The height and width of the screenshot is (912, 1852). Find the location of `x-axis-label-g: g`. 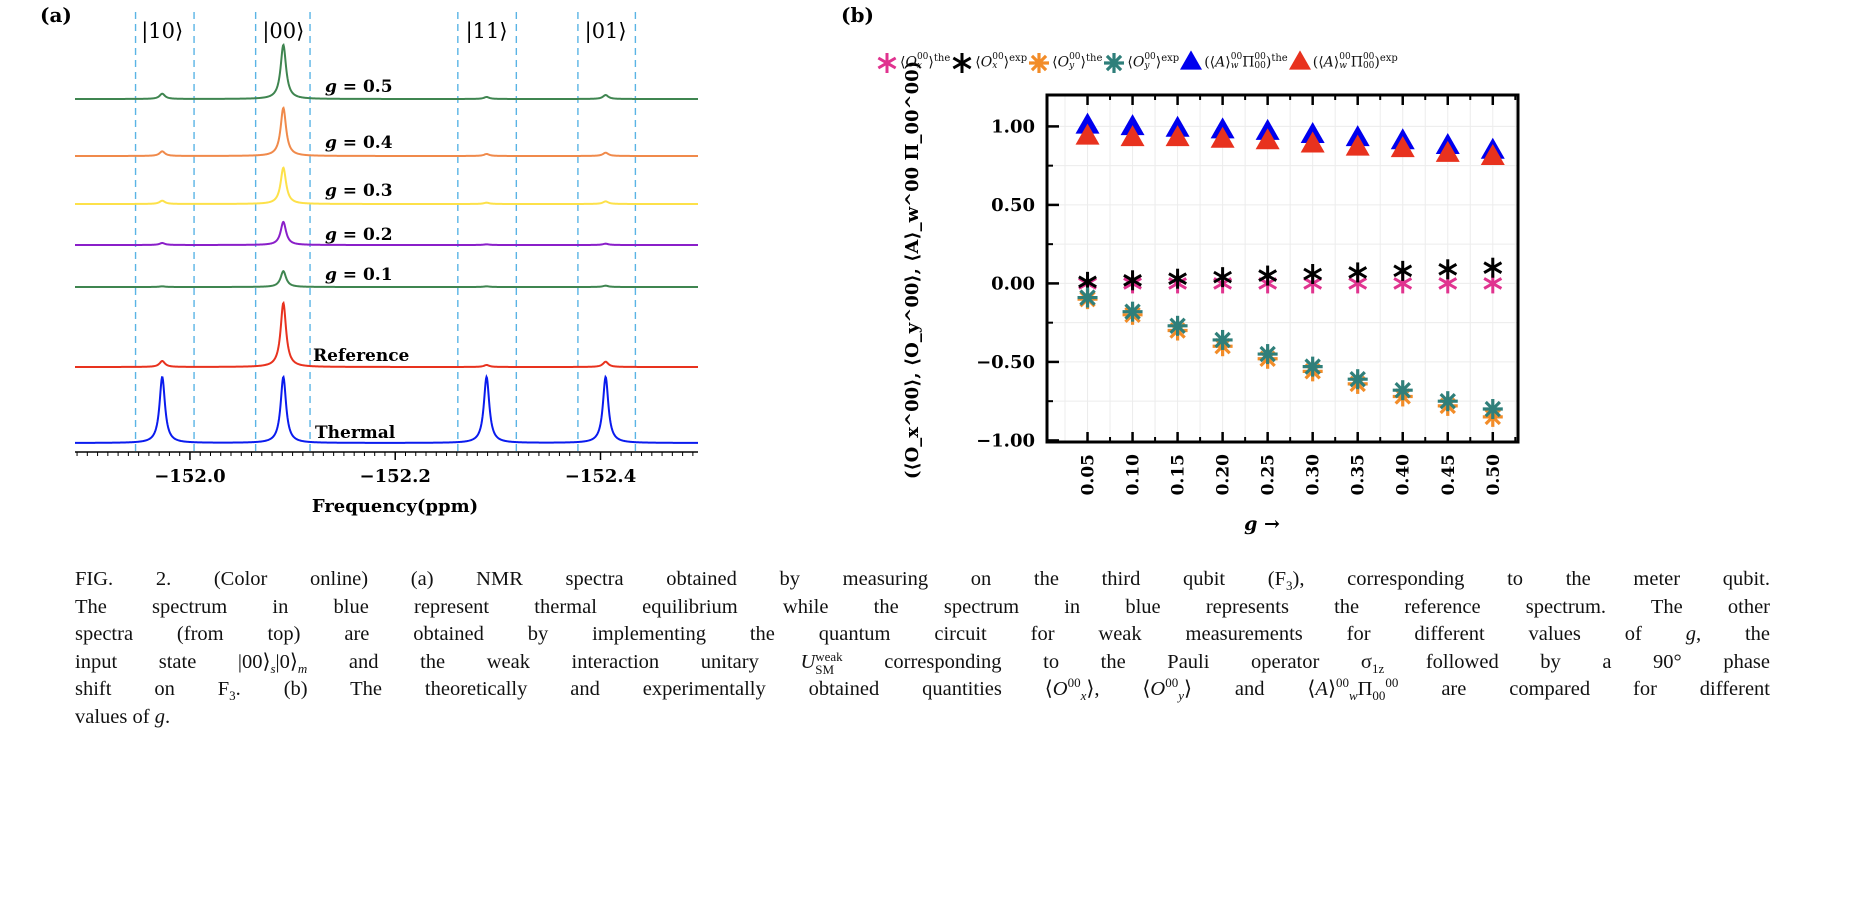

x-axis-label-g: g is located at coordinates (1250, 524).